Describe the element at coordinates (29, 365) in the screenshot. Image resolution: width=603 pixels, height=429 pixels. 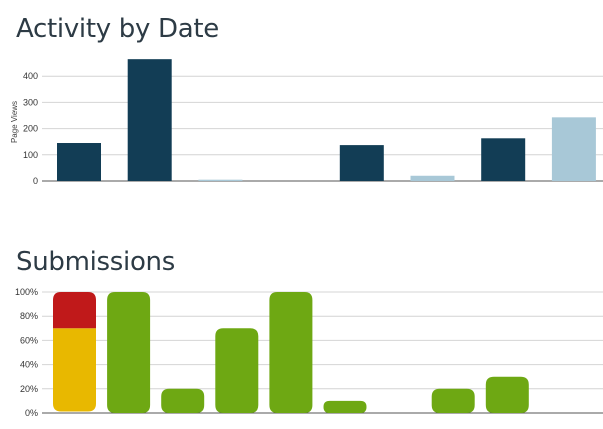
I see `submissions-y-tick-label: 40%` at that location.